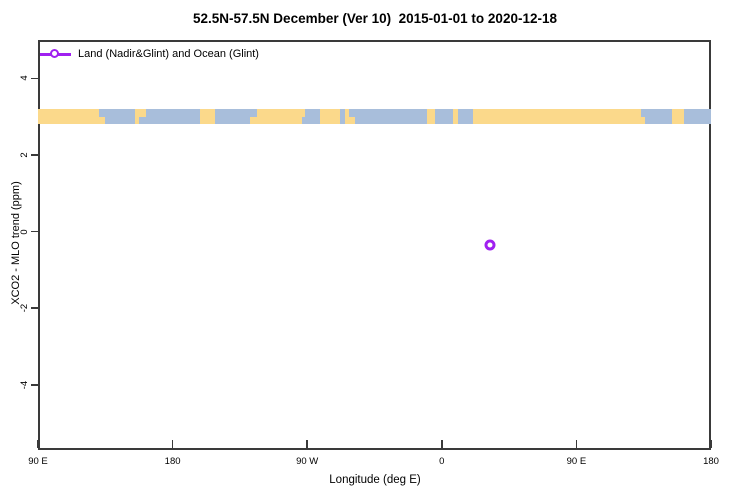 The height and width of the screenshot is (500, 750). Describe the element at coordinates (24, 231) in the screenshot. I see `y-tick-label: 0` at that location.